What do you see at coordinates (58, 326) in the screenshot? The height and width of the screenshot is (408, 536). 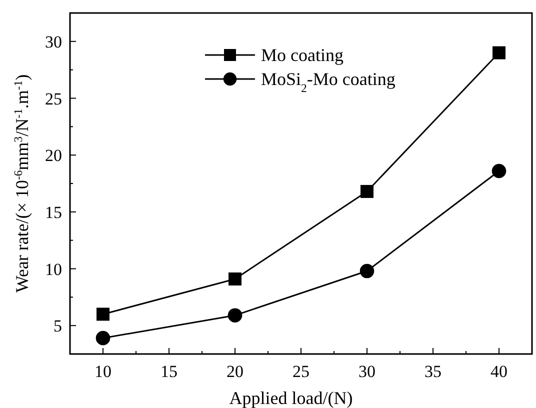 I see `y-tick-label: 5` at bounding box center [58, 326].